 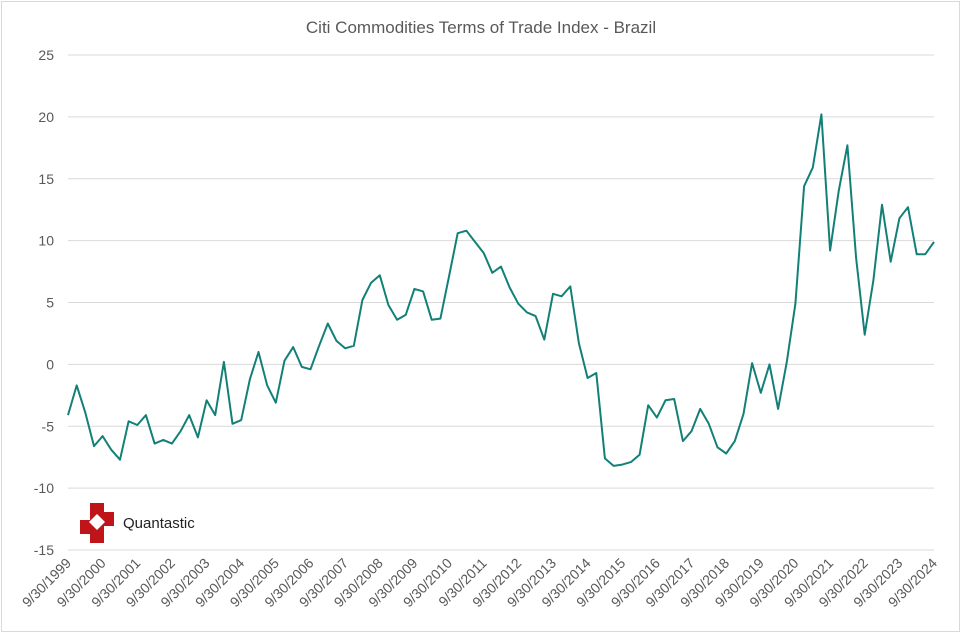 I want to click on logo-diamond-shape, so click(x=97, y=522).